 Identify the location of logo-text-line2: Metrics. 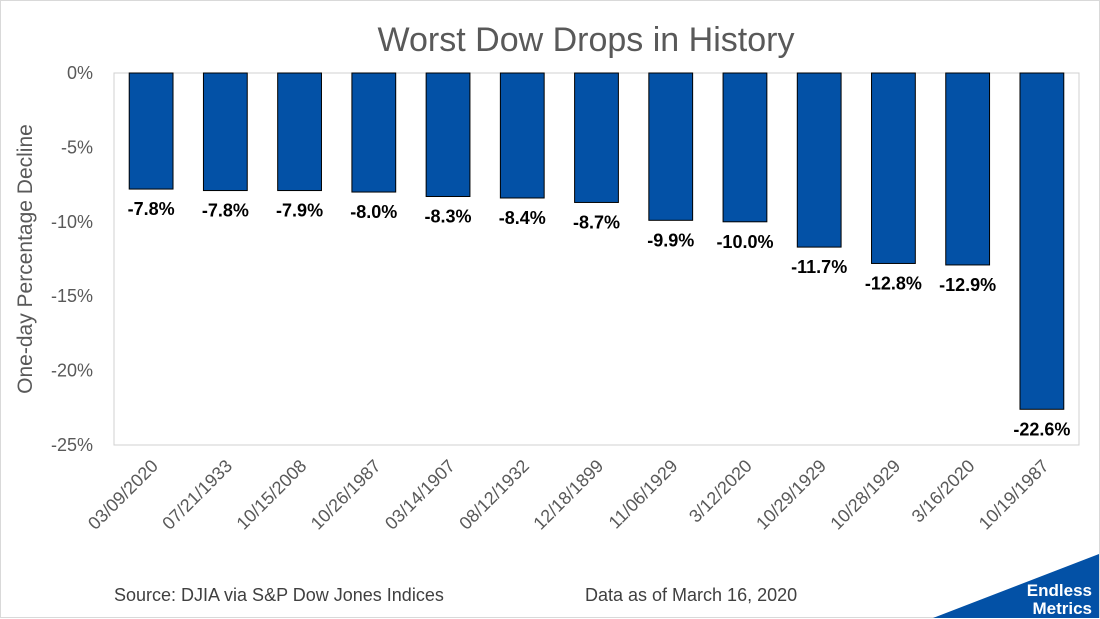
(1062, 608).